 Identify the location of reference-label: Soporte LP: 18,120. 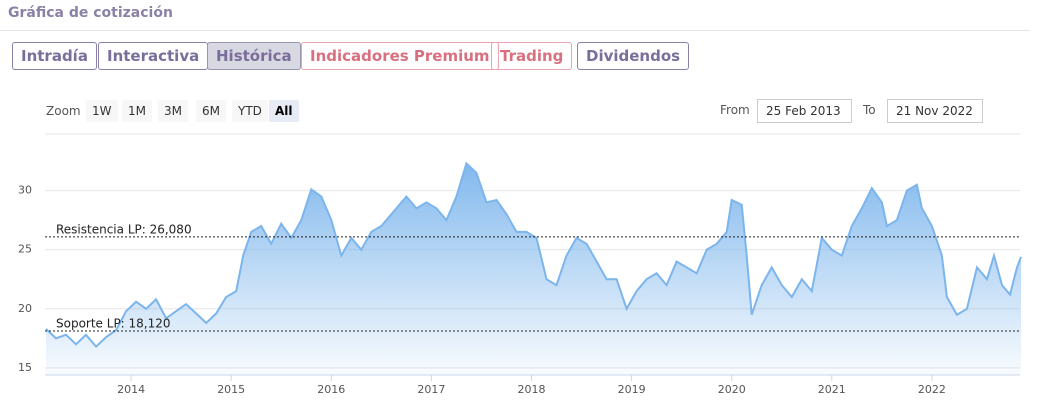
(113, 324).